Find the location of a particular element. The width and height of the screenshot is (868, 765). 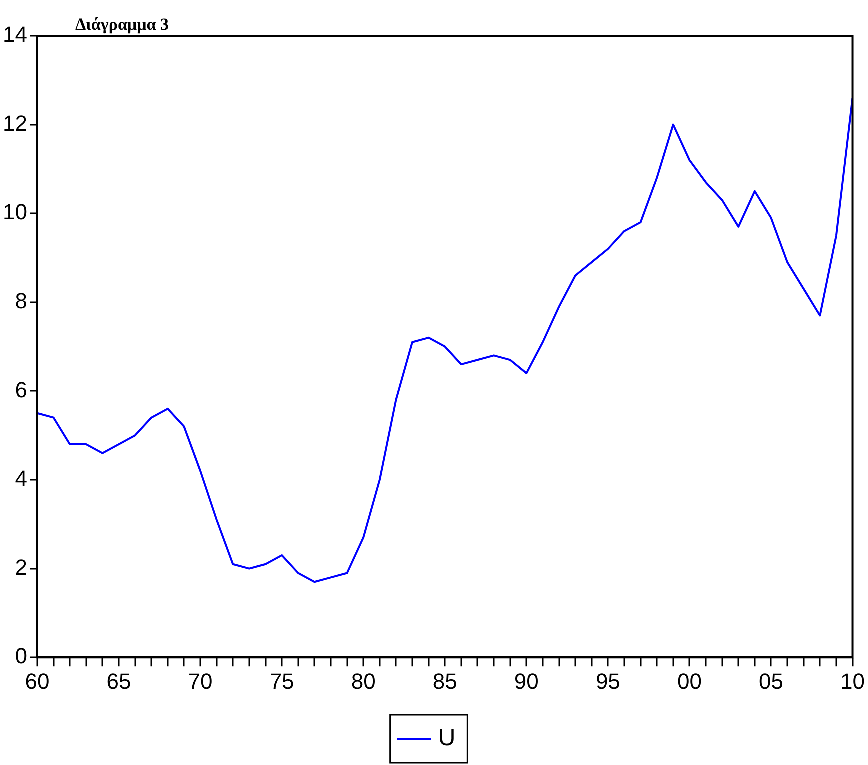

x-tick-label: 90 is located at coordinates (526, 681).